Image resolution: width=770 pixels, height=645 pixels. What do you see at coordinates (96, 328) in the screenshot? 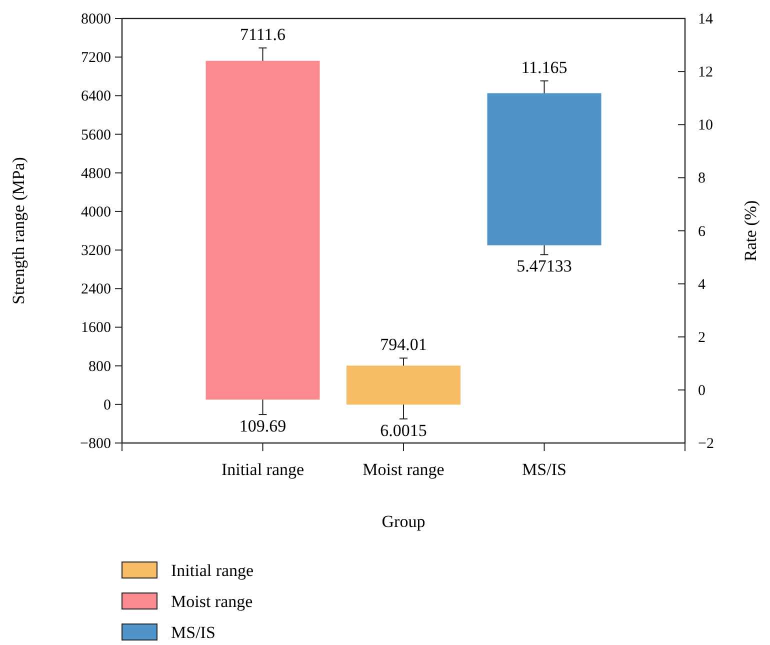
I see `y-tick-label: 1600` at bounding box center [96, 328].